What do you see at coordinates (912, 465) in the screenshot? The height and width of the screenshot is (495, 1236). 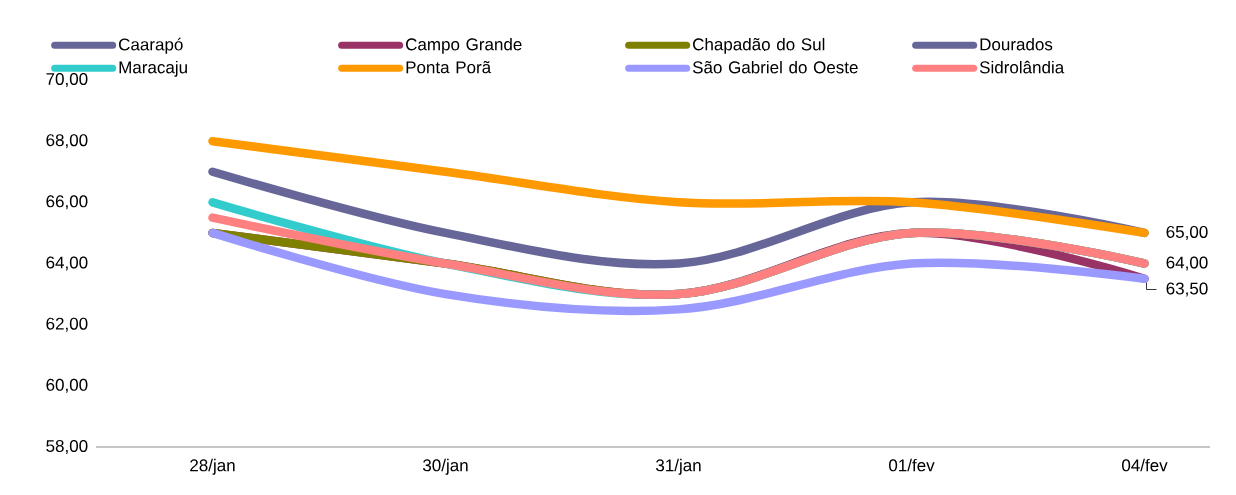 I see `x-tick-label: 01/fev` at bounding box center [912, 465].